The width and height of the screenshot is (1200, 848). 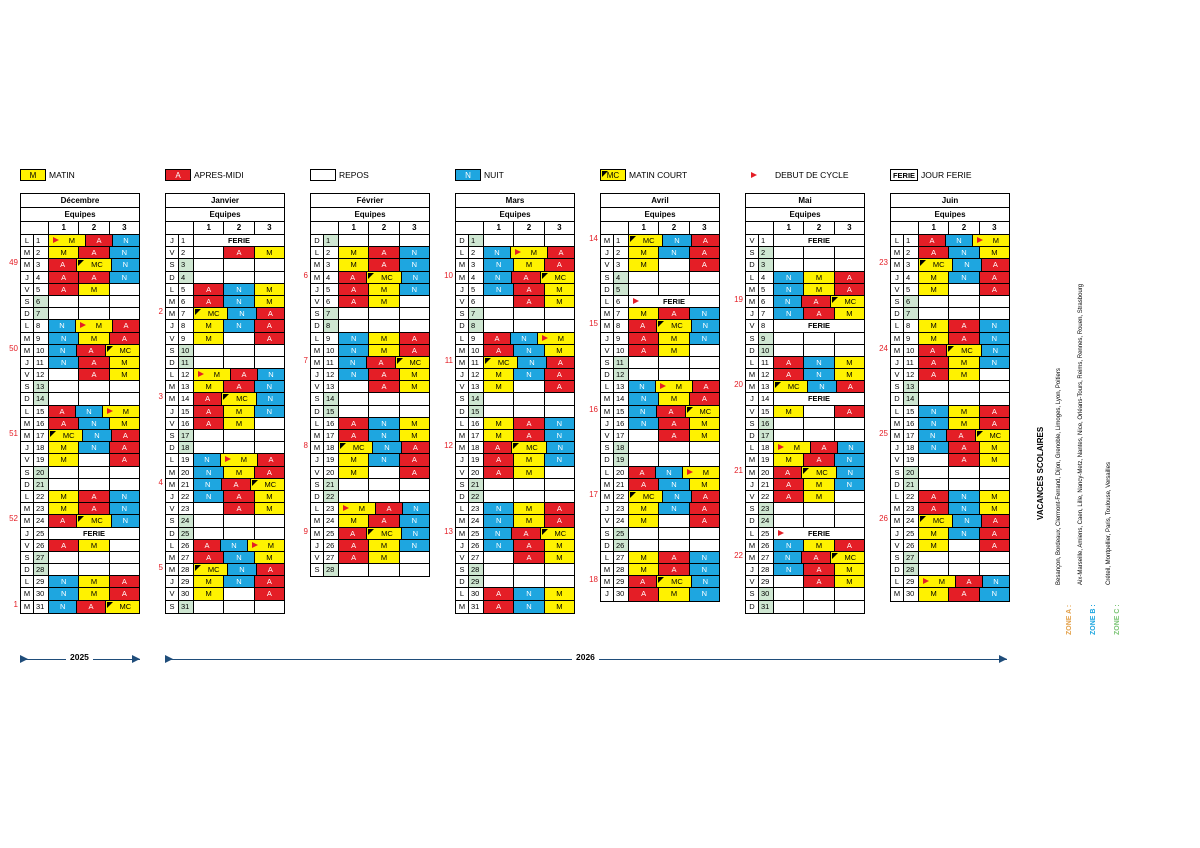 I want to click on day-row: L 20 A N M, so click(x=660, y=472).